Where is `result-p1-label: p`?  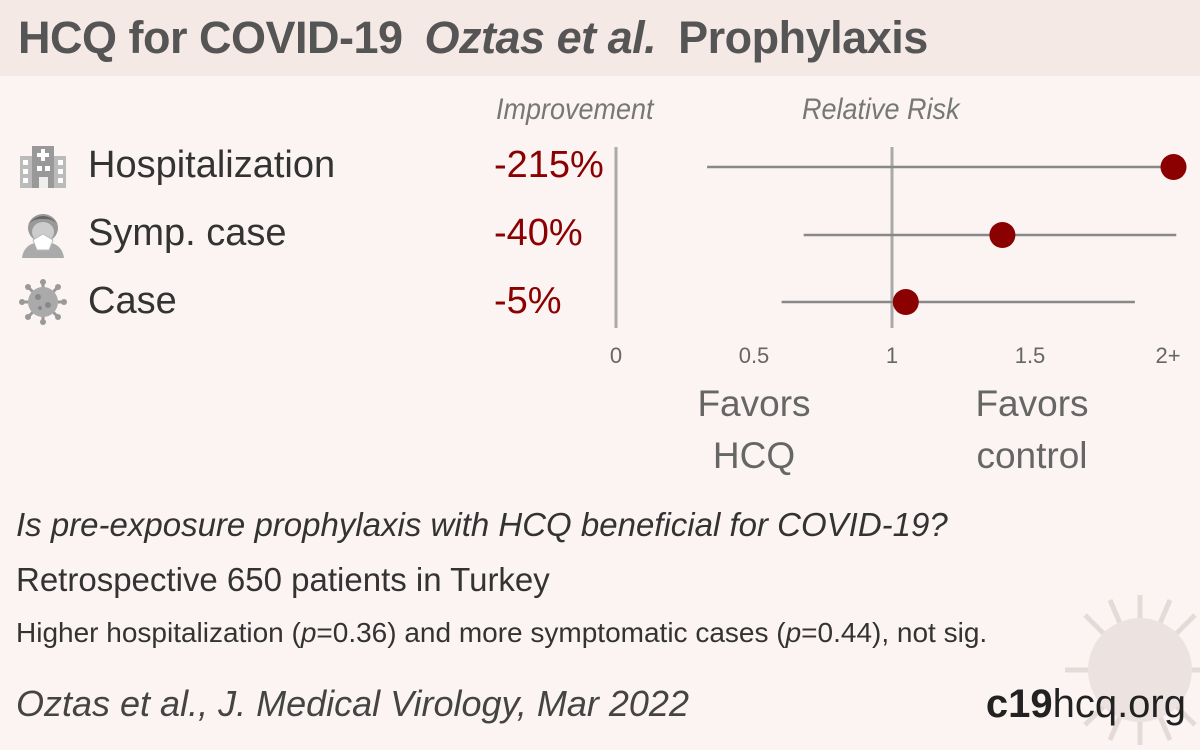 result-p1-label: p is located at coordinates (308, 632).